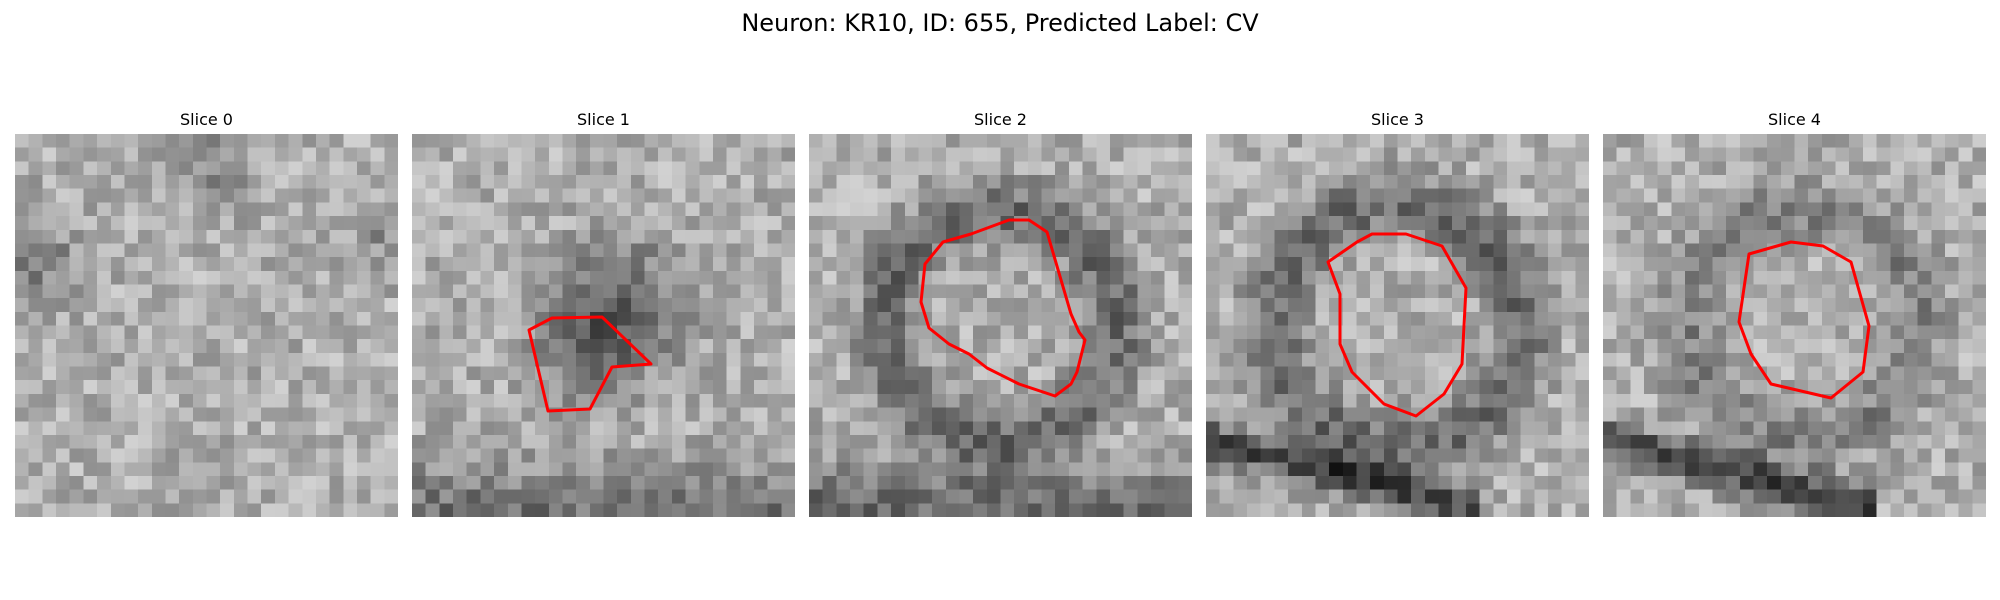  I want to click on slice-3-texture, so click(1397, 325).